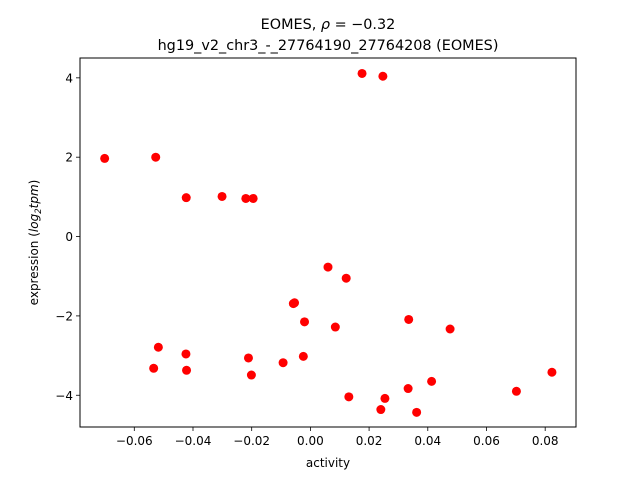  What do you see at coordinates (328, 25) in the screenshot?
I see `chart-title-line1: EOMES, ρ = −0.32` at bounding box center [328, 25].